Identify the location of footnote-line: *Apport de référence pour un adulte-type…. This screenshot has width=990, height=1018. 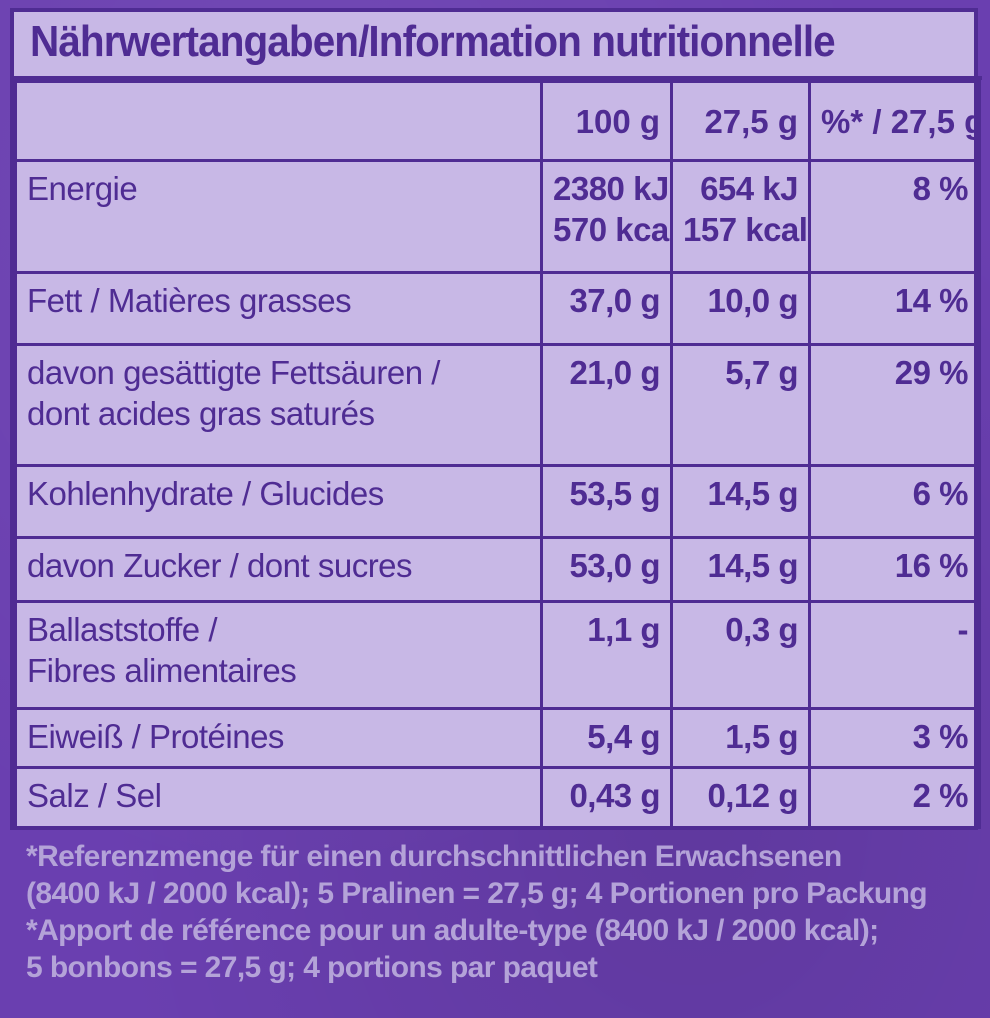
(452, 930).